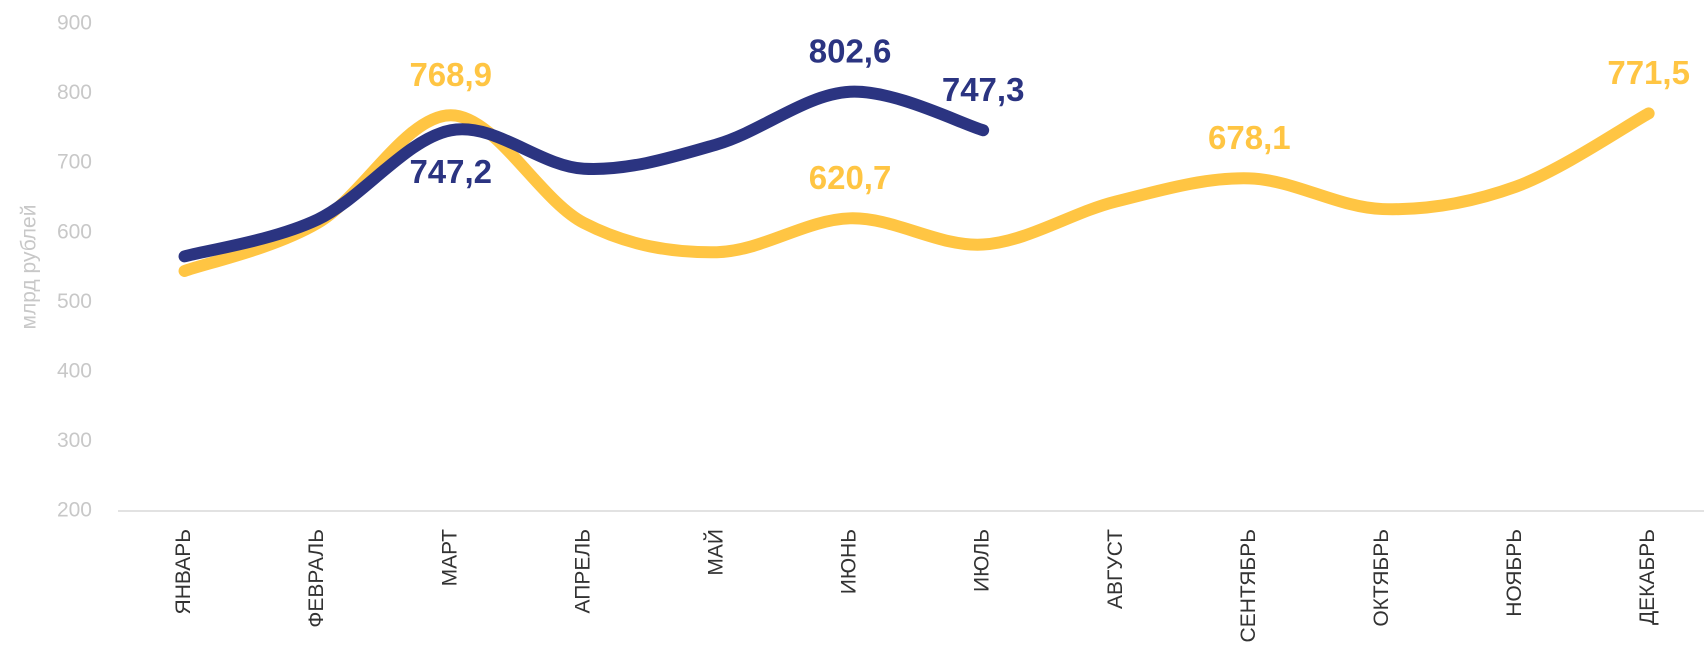 Image resolution: width=1704 pixels, height=656 pixels. What do you see at coordinates (715, 552) in the screenshot?
I see `x-tick-label: МАЙ` at bounding box center [715, 552].